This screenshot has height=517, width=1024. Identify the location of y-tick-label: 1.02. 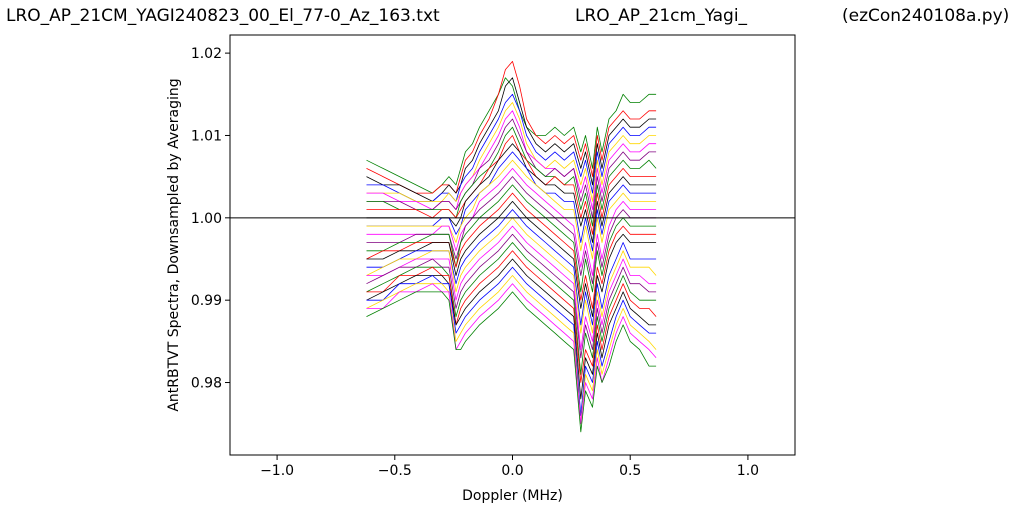
(206, 54).